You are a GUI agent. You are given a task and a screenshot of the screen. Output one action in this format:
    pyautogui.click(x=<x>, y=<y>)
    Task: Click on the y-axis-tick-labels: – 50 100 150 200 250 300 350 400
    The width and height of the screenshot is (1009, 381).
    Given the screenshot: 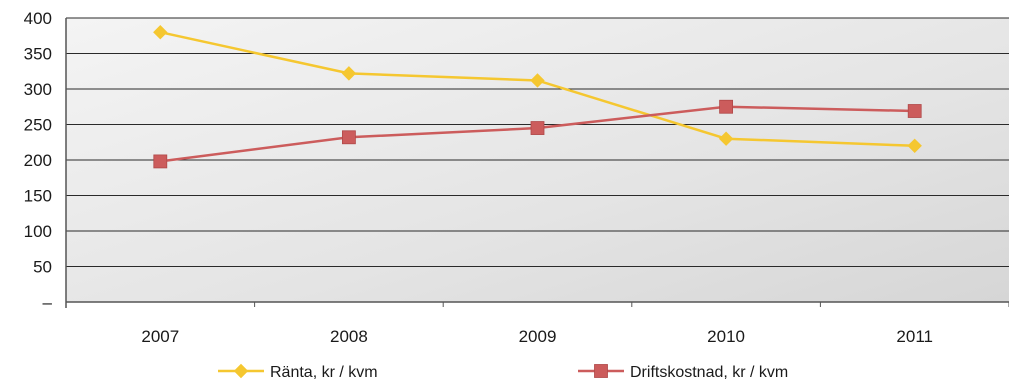 What is the action you would take?
    pyautogui.click(x=38, y=160)
    